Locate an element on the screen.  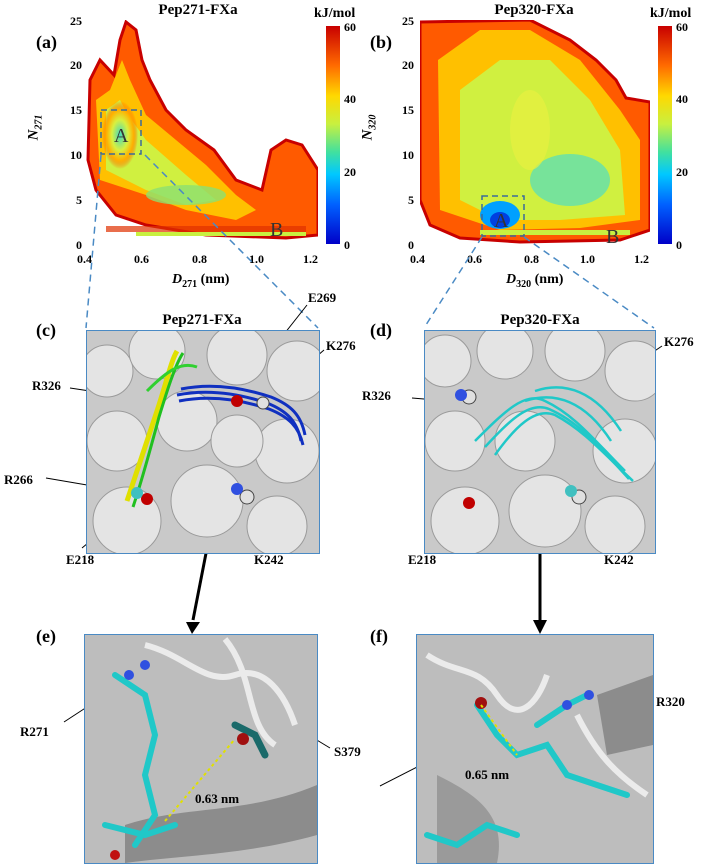
residue-d-k242: K242 is located at coordinates (619, 559).